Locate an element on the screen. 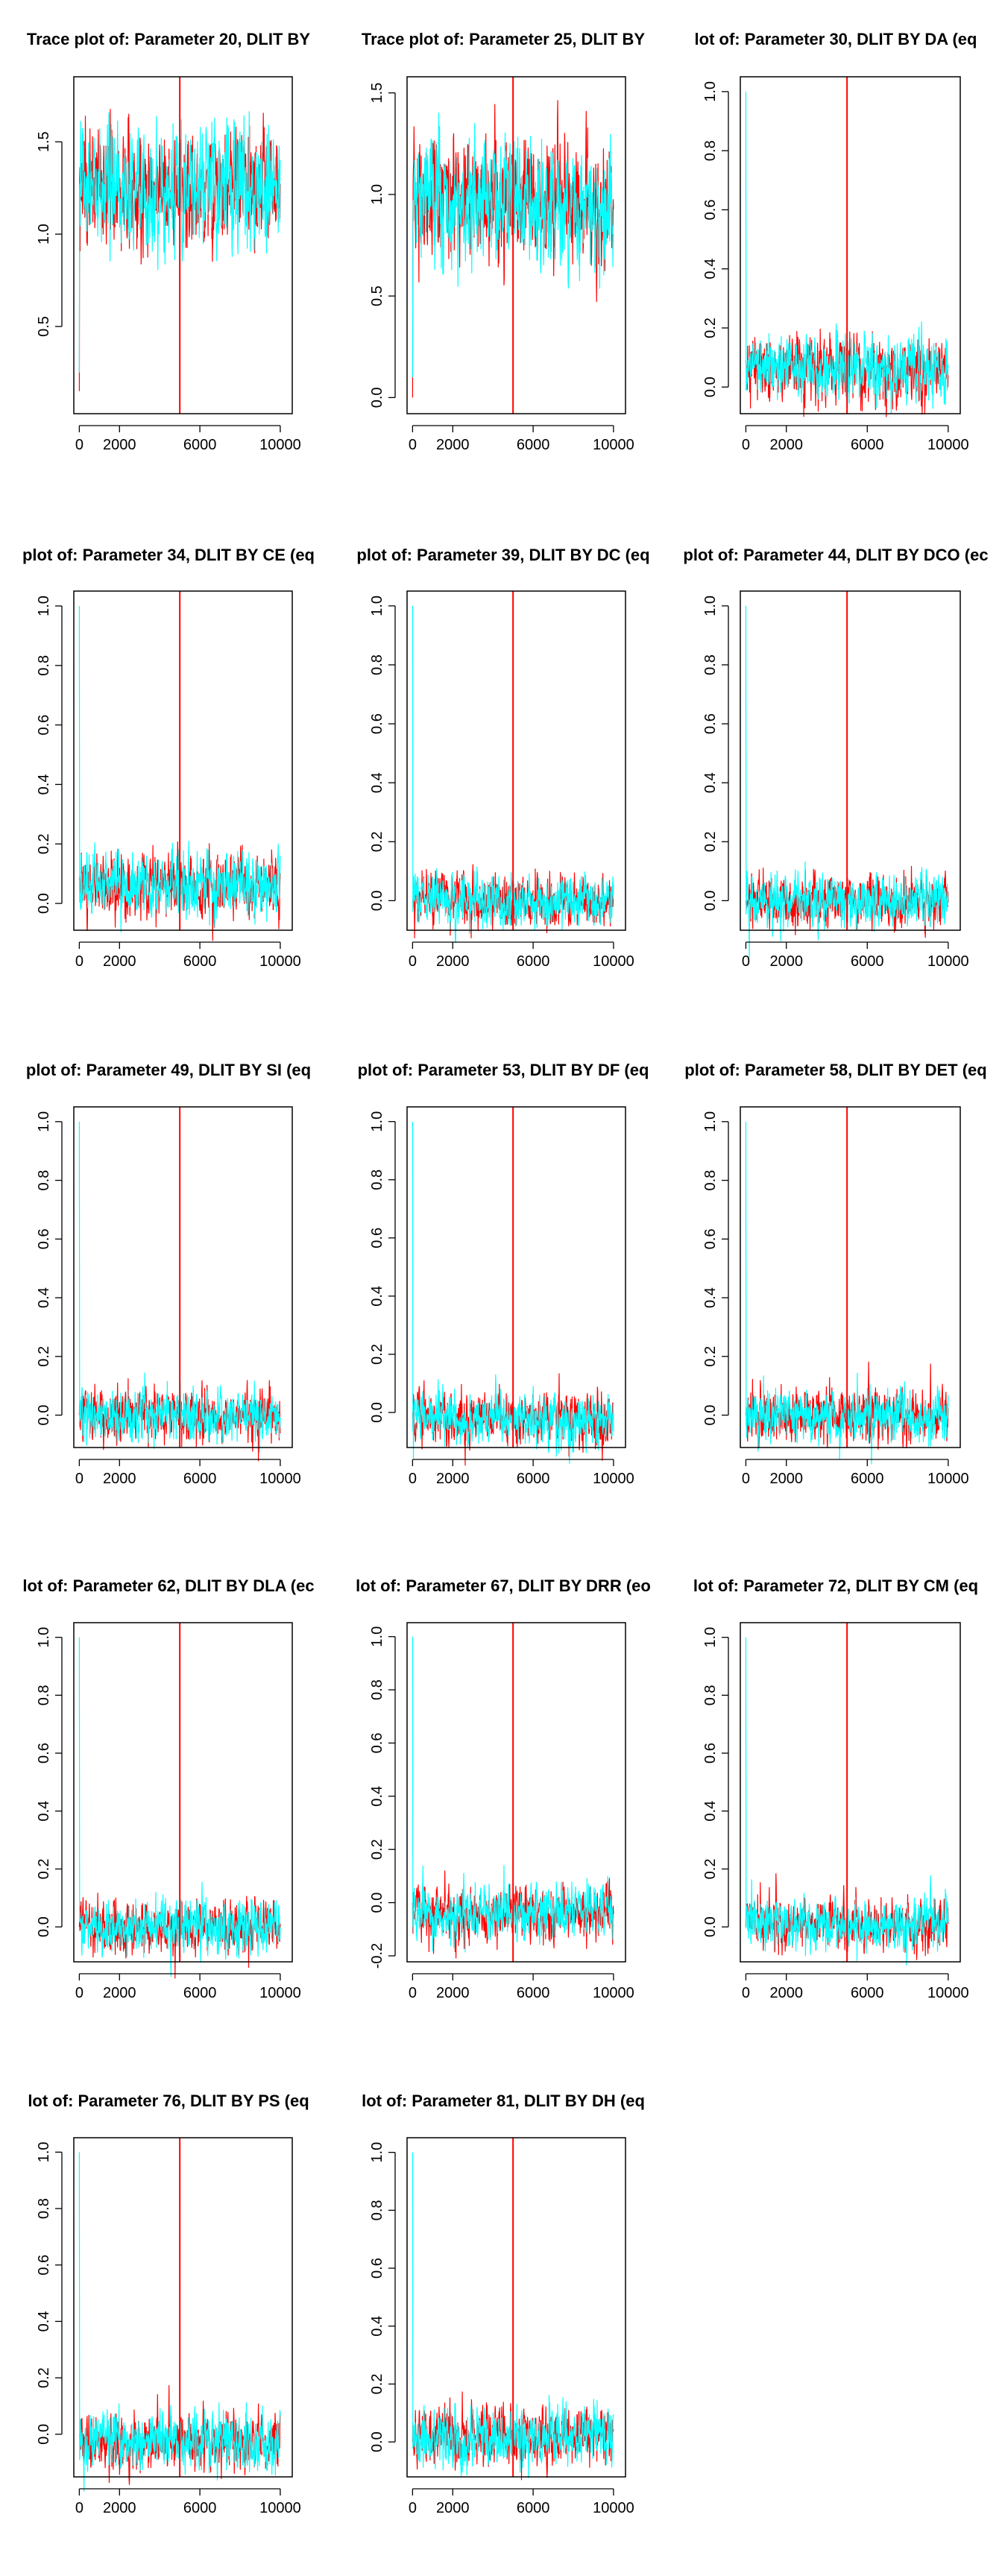 This screenshot has height=2576, width=1002. y-tick-label: -0.2 is located at coordinates (377, 1956).